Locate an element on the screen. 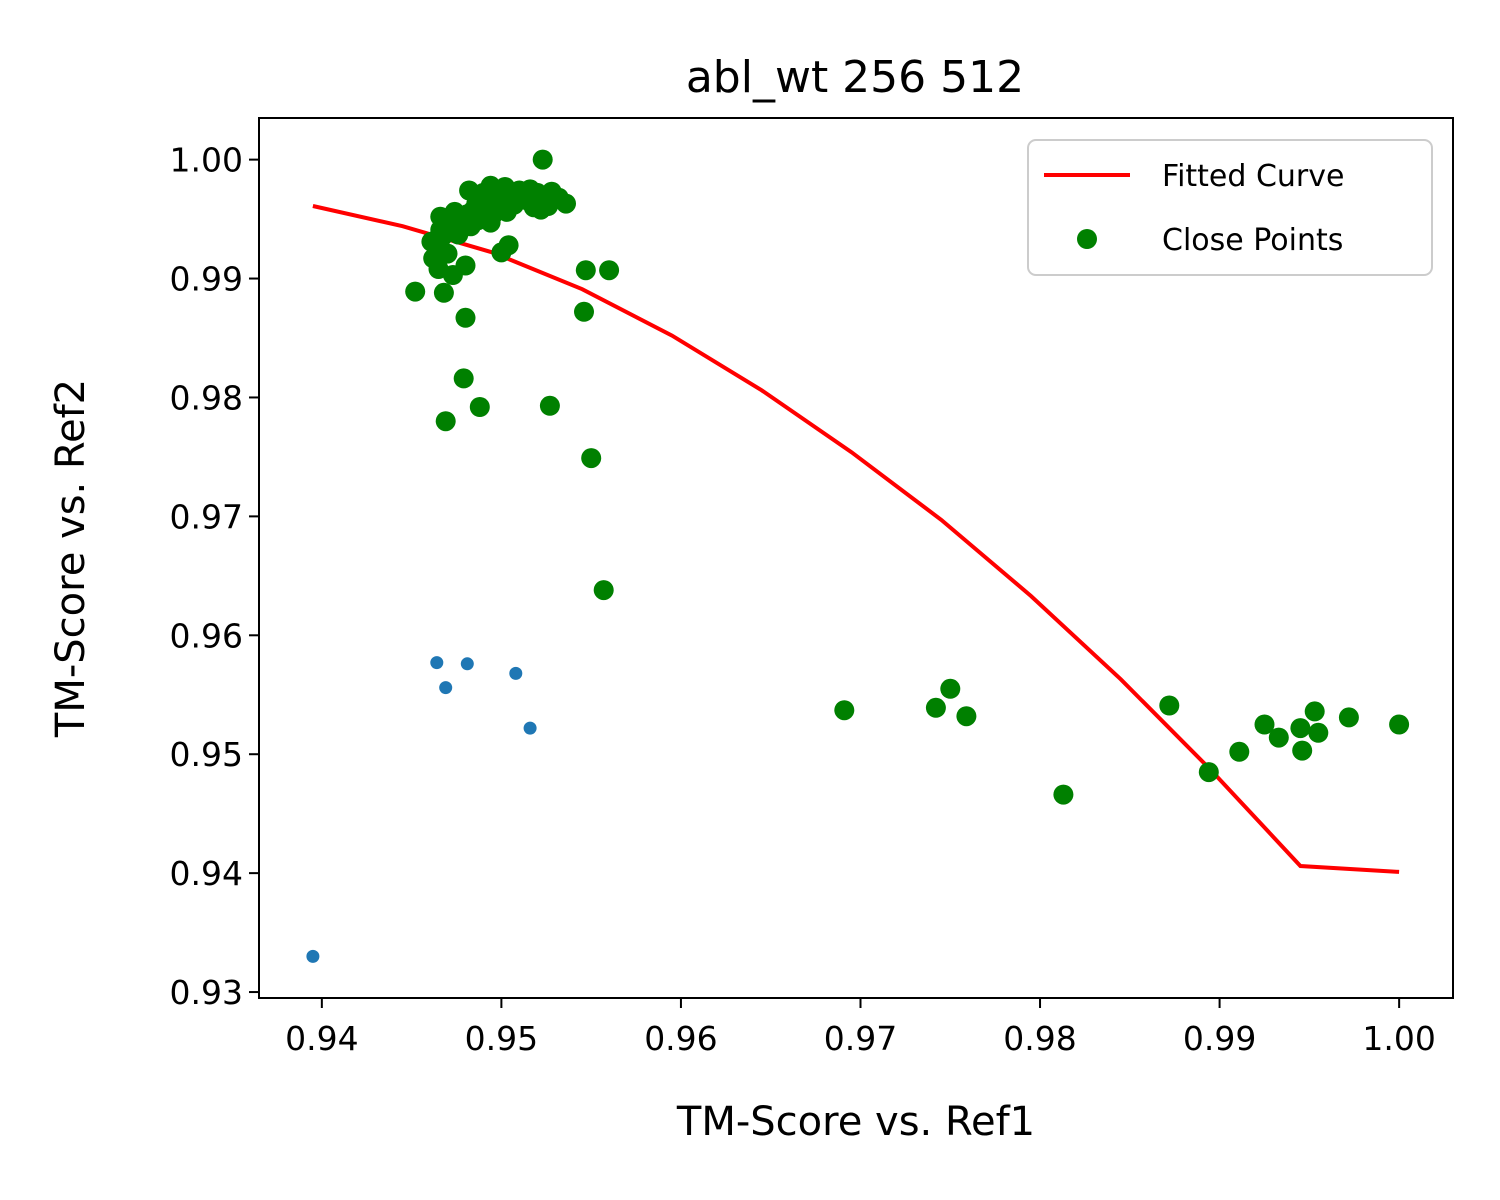 Image resolution: width=1500 pixels, height=1200 pixels. y-tick-label: 0.95 is located at coordinates (206, 754).